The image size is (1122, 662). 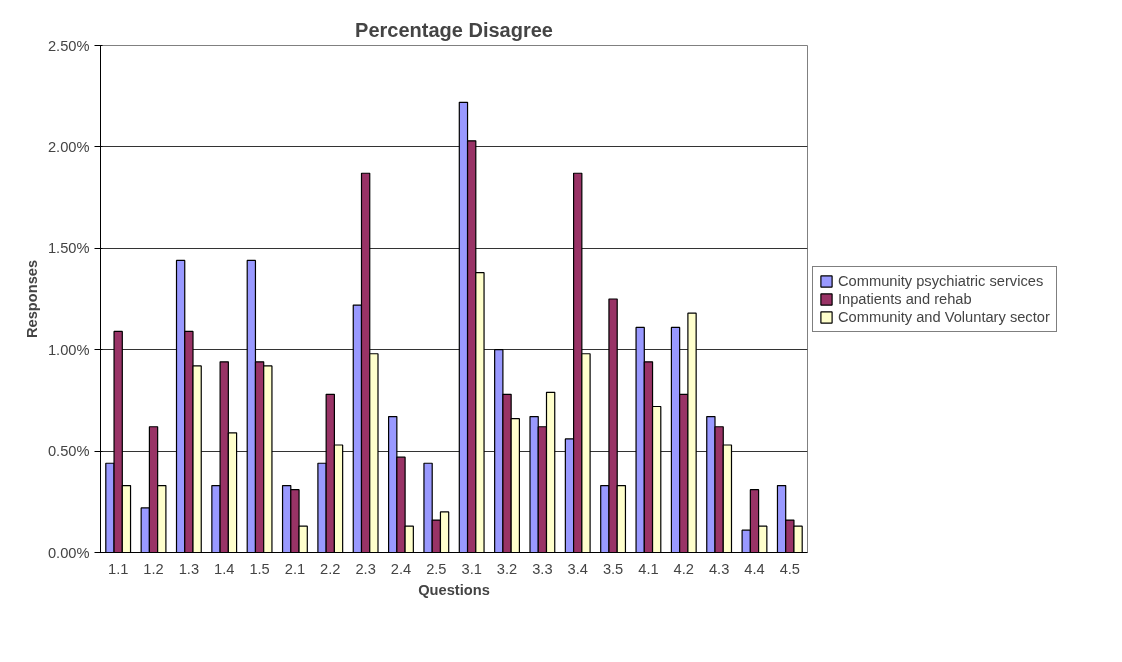 What do you see at coordinates (68, 248) in the screenshot?
I see `y-tick-label: 1.50%` at bounding box center [68, 248].